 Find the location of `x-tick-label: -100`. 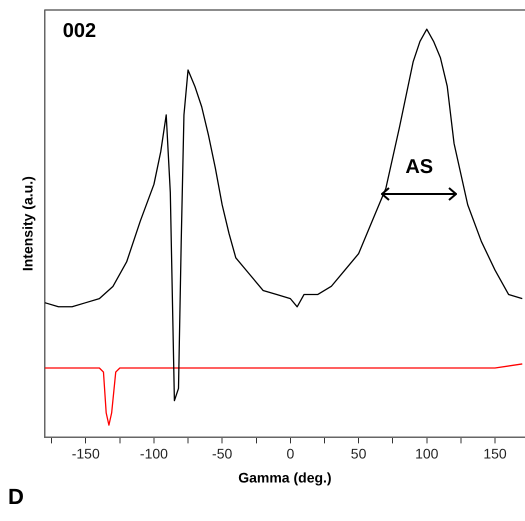

x-tick-label: -100 is located at coordinates (154, 454).